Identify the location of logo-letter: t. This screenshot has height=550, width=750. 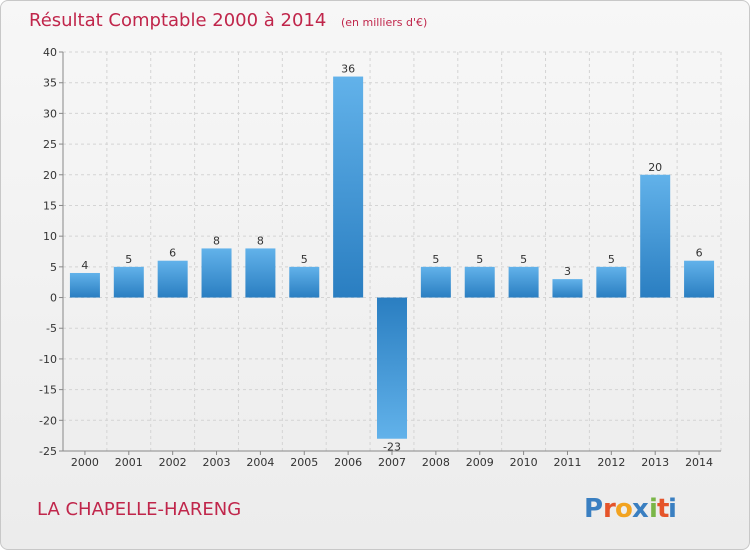
(663, 509).